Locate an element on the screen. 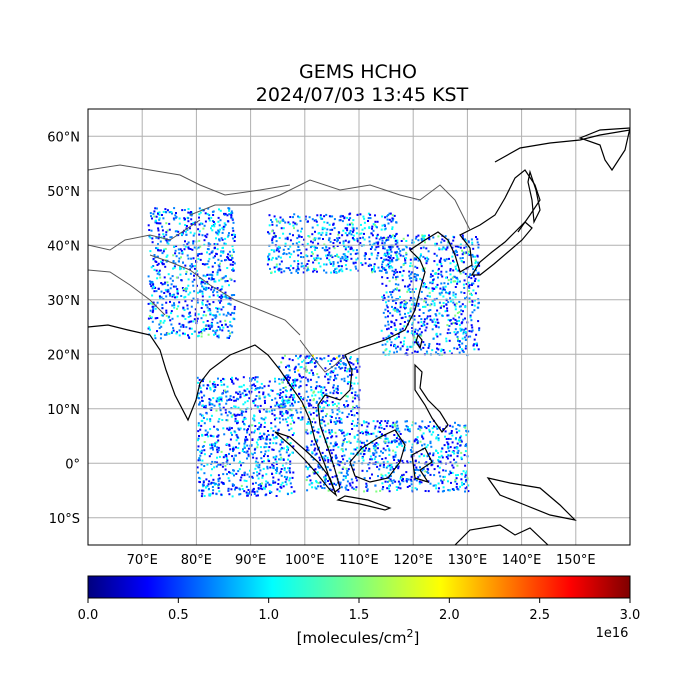  data-region is located at coordinates (246, 437).